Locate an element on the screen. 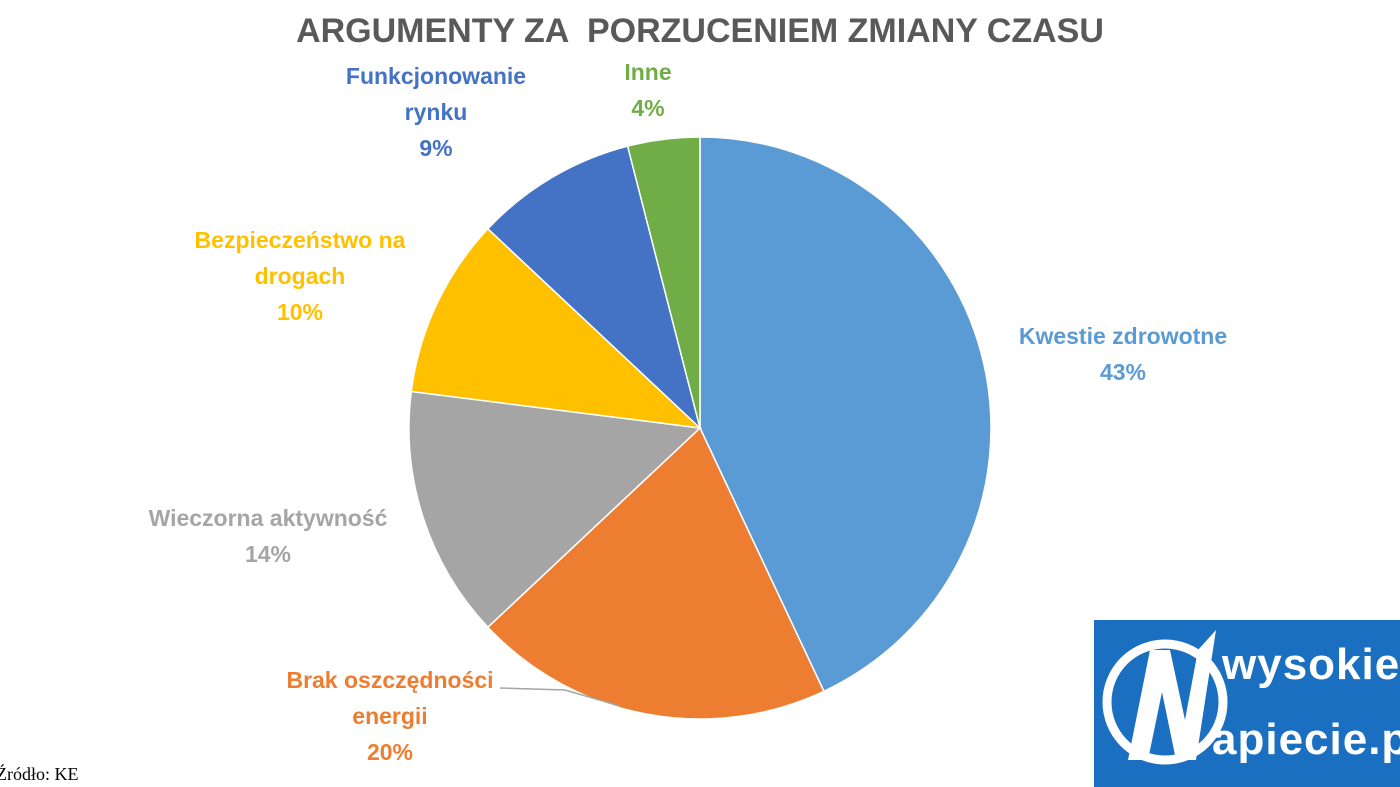 The height and width of the screenshot is (787, 1400). value-label: 10% is located at coordinates (300, 312).